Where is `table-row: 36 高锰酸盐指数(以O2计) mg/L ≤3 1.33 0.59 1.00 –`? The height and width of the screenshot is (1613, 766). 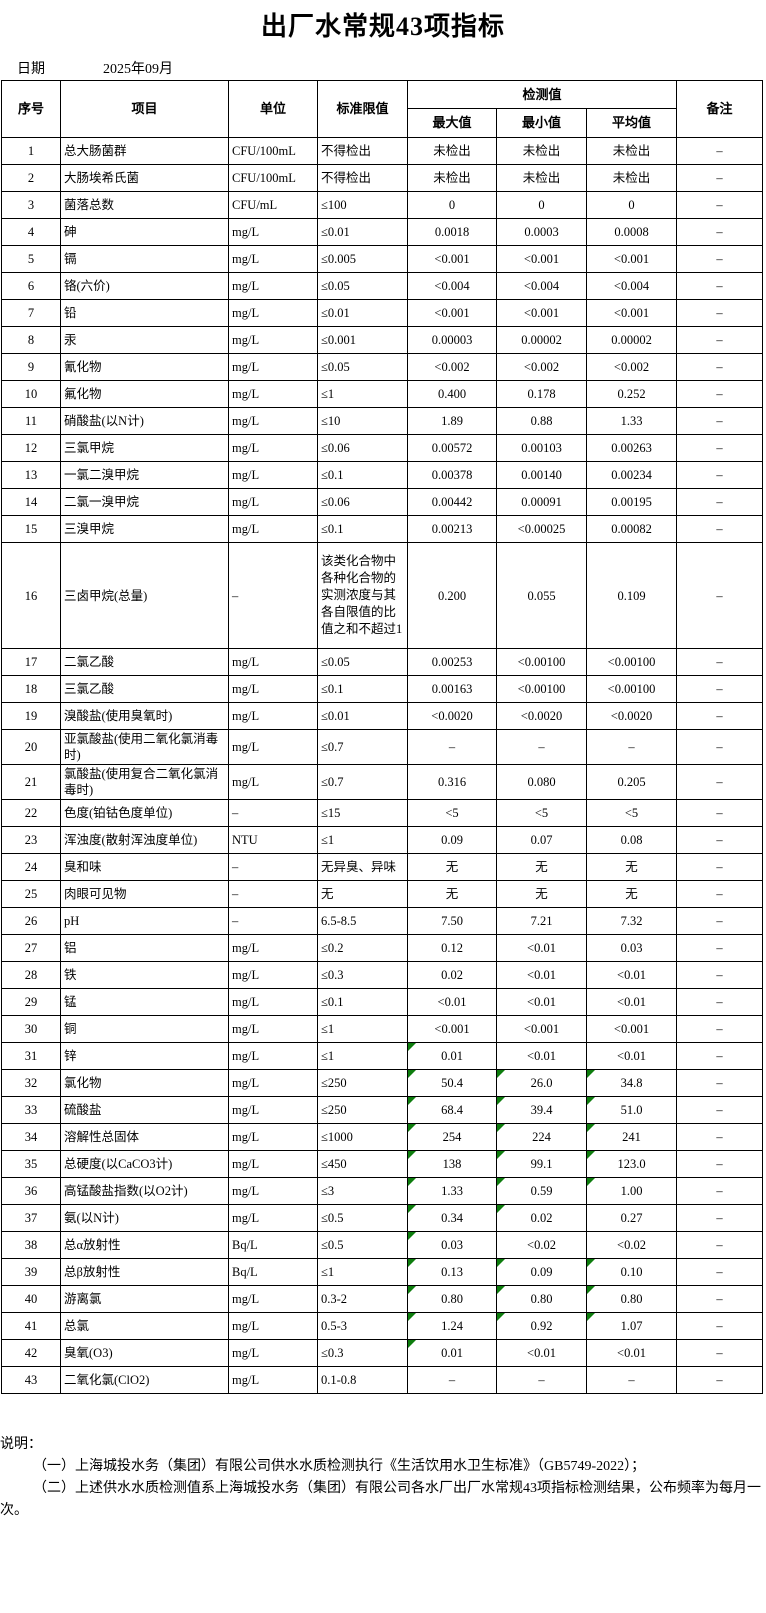
table-row: 36 高锰酸盐指数(以O2计) mg/L ≤3 1.33 0.59 1.00 – is located at coordinates (382, 1191).